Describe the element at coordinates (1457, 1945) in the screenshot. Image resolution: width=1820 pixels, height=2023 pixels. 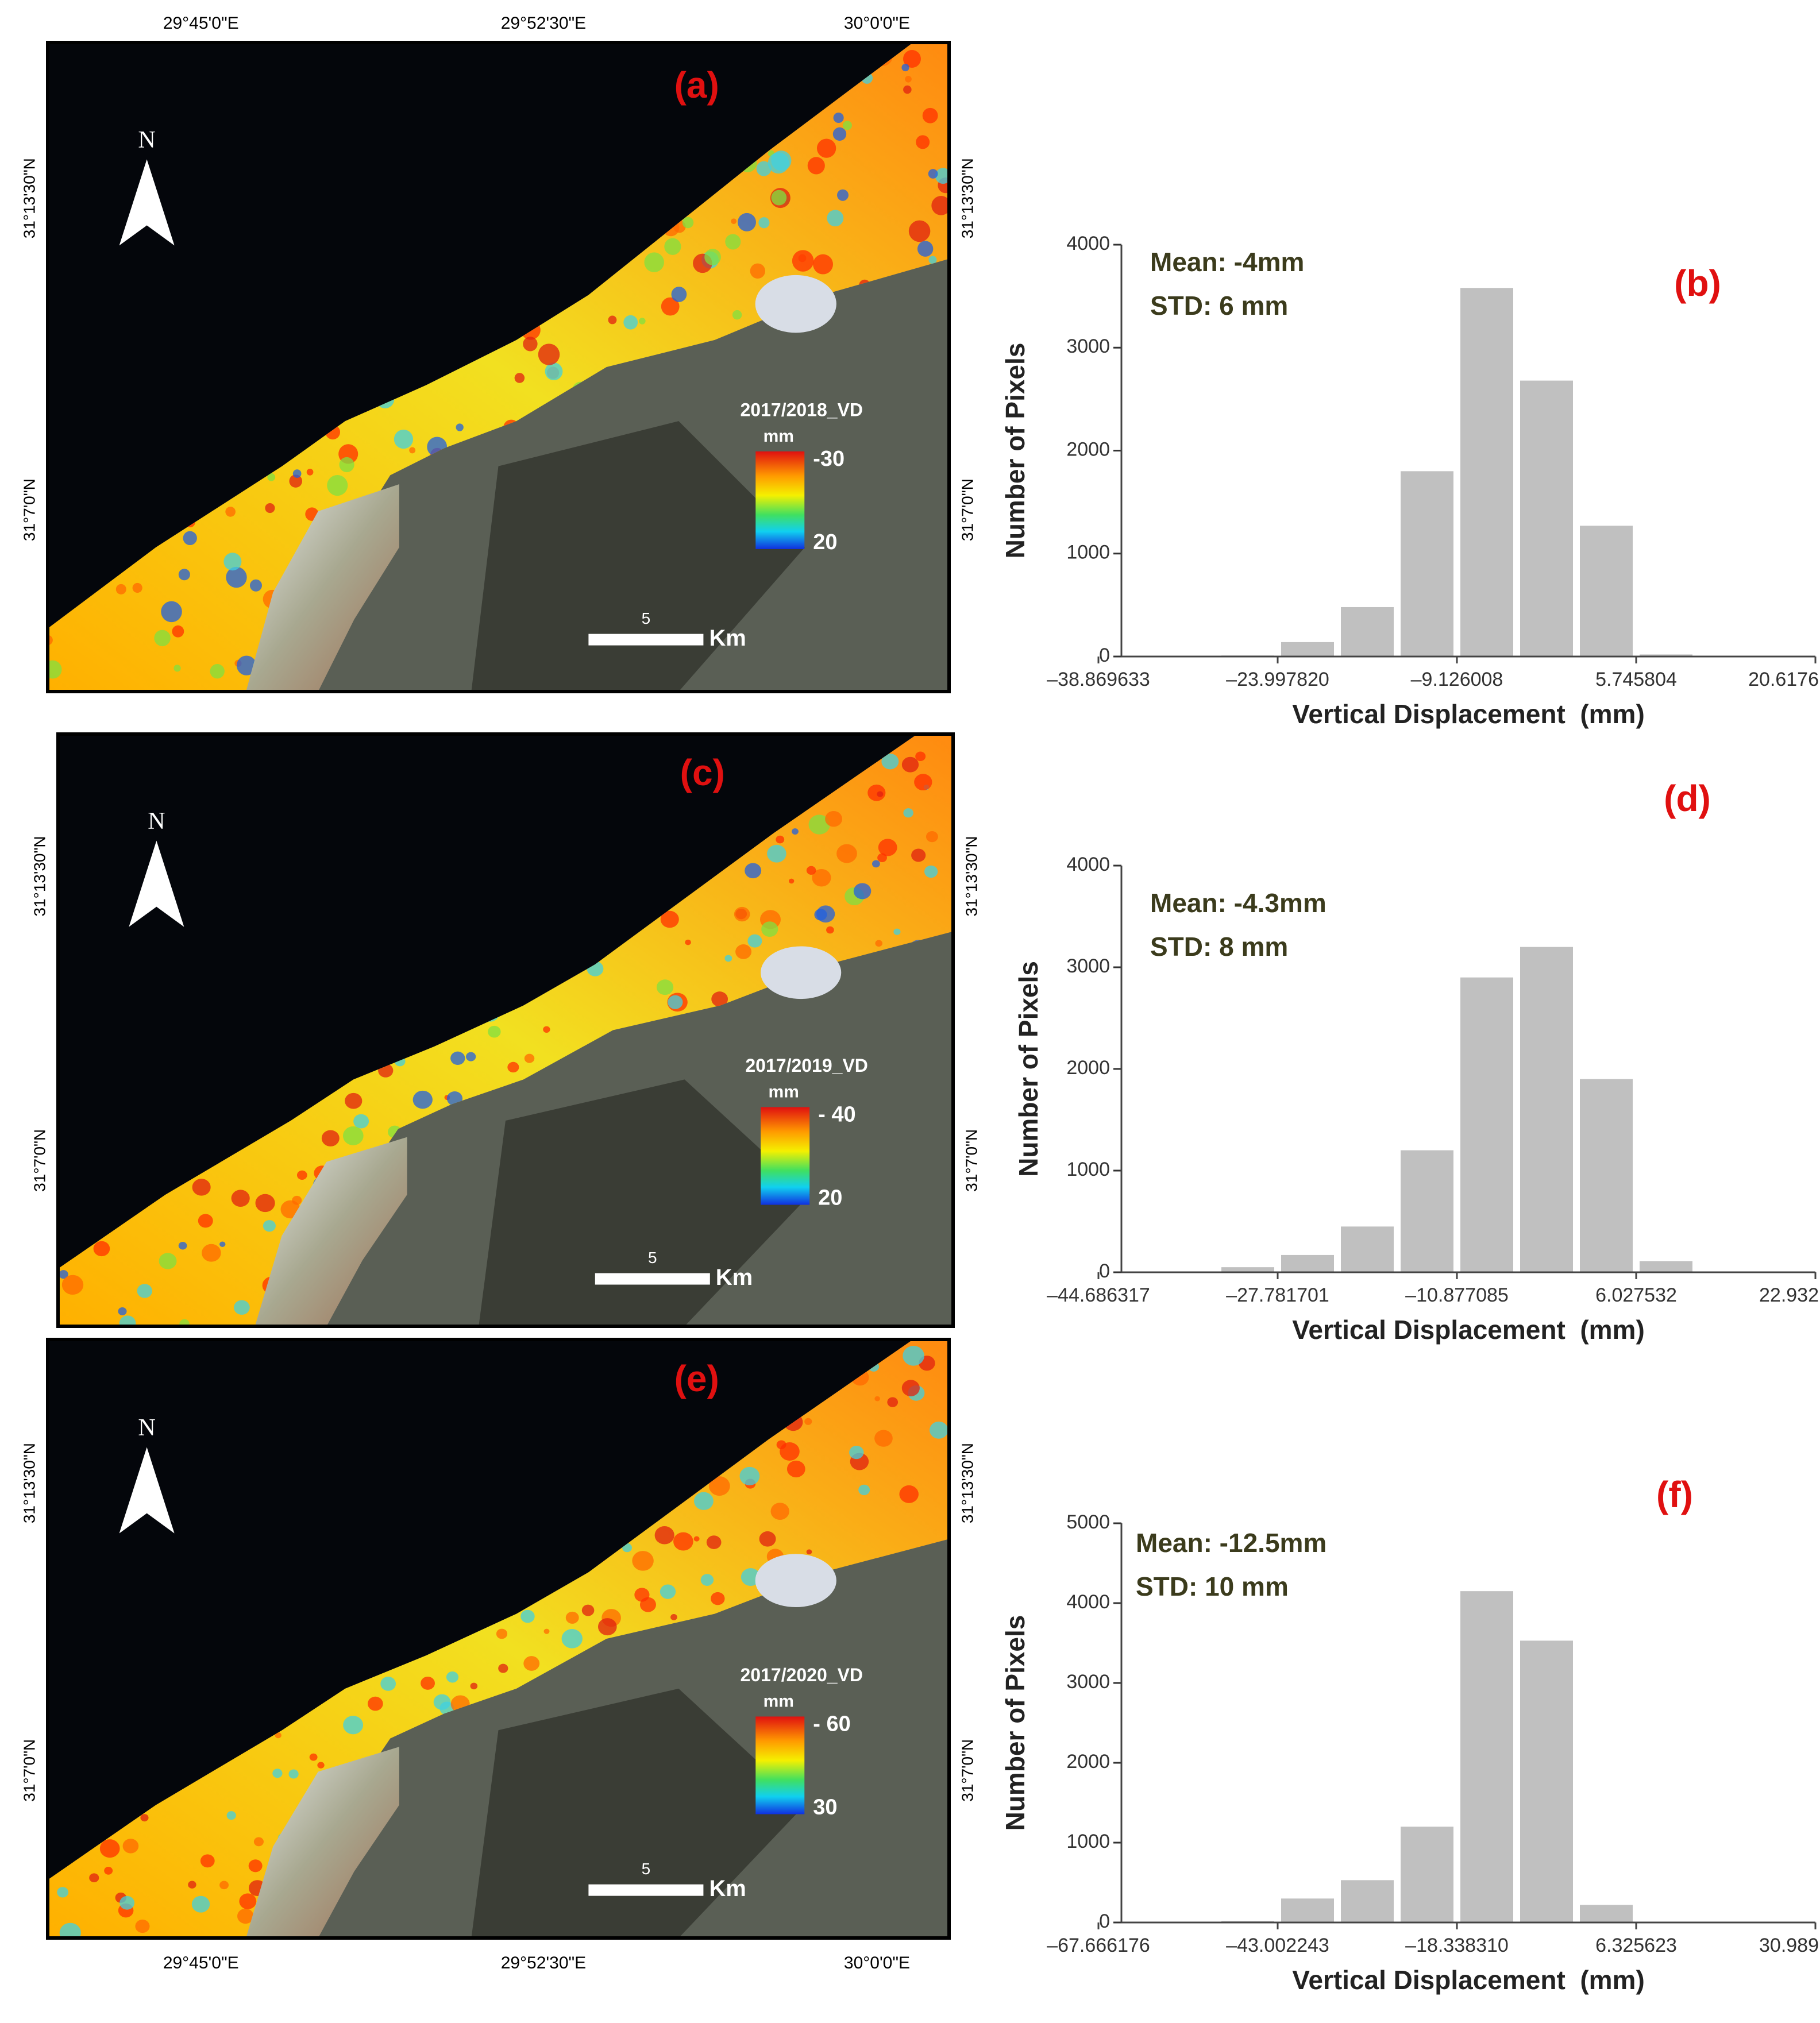
I see `x-tick-label: –18.338310` at that location.